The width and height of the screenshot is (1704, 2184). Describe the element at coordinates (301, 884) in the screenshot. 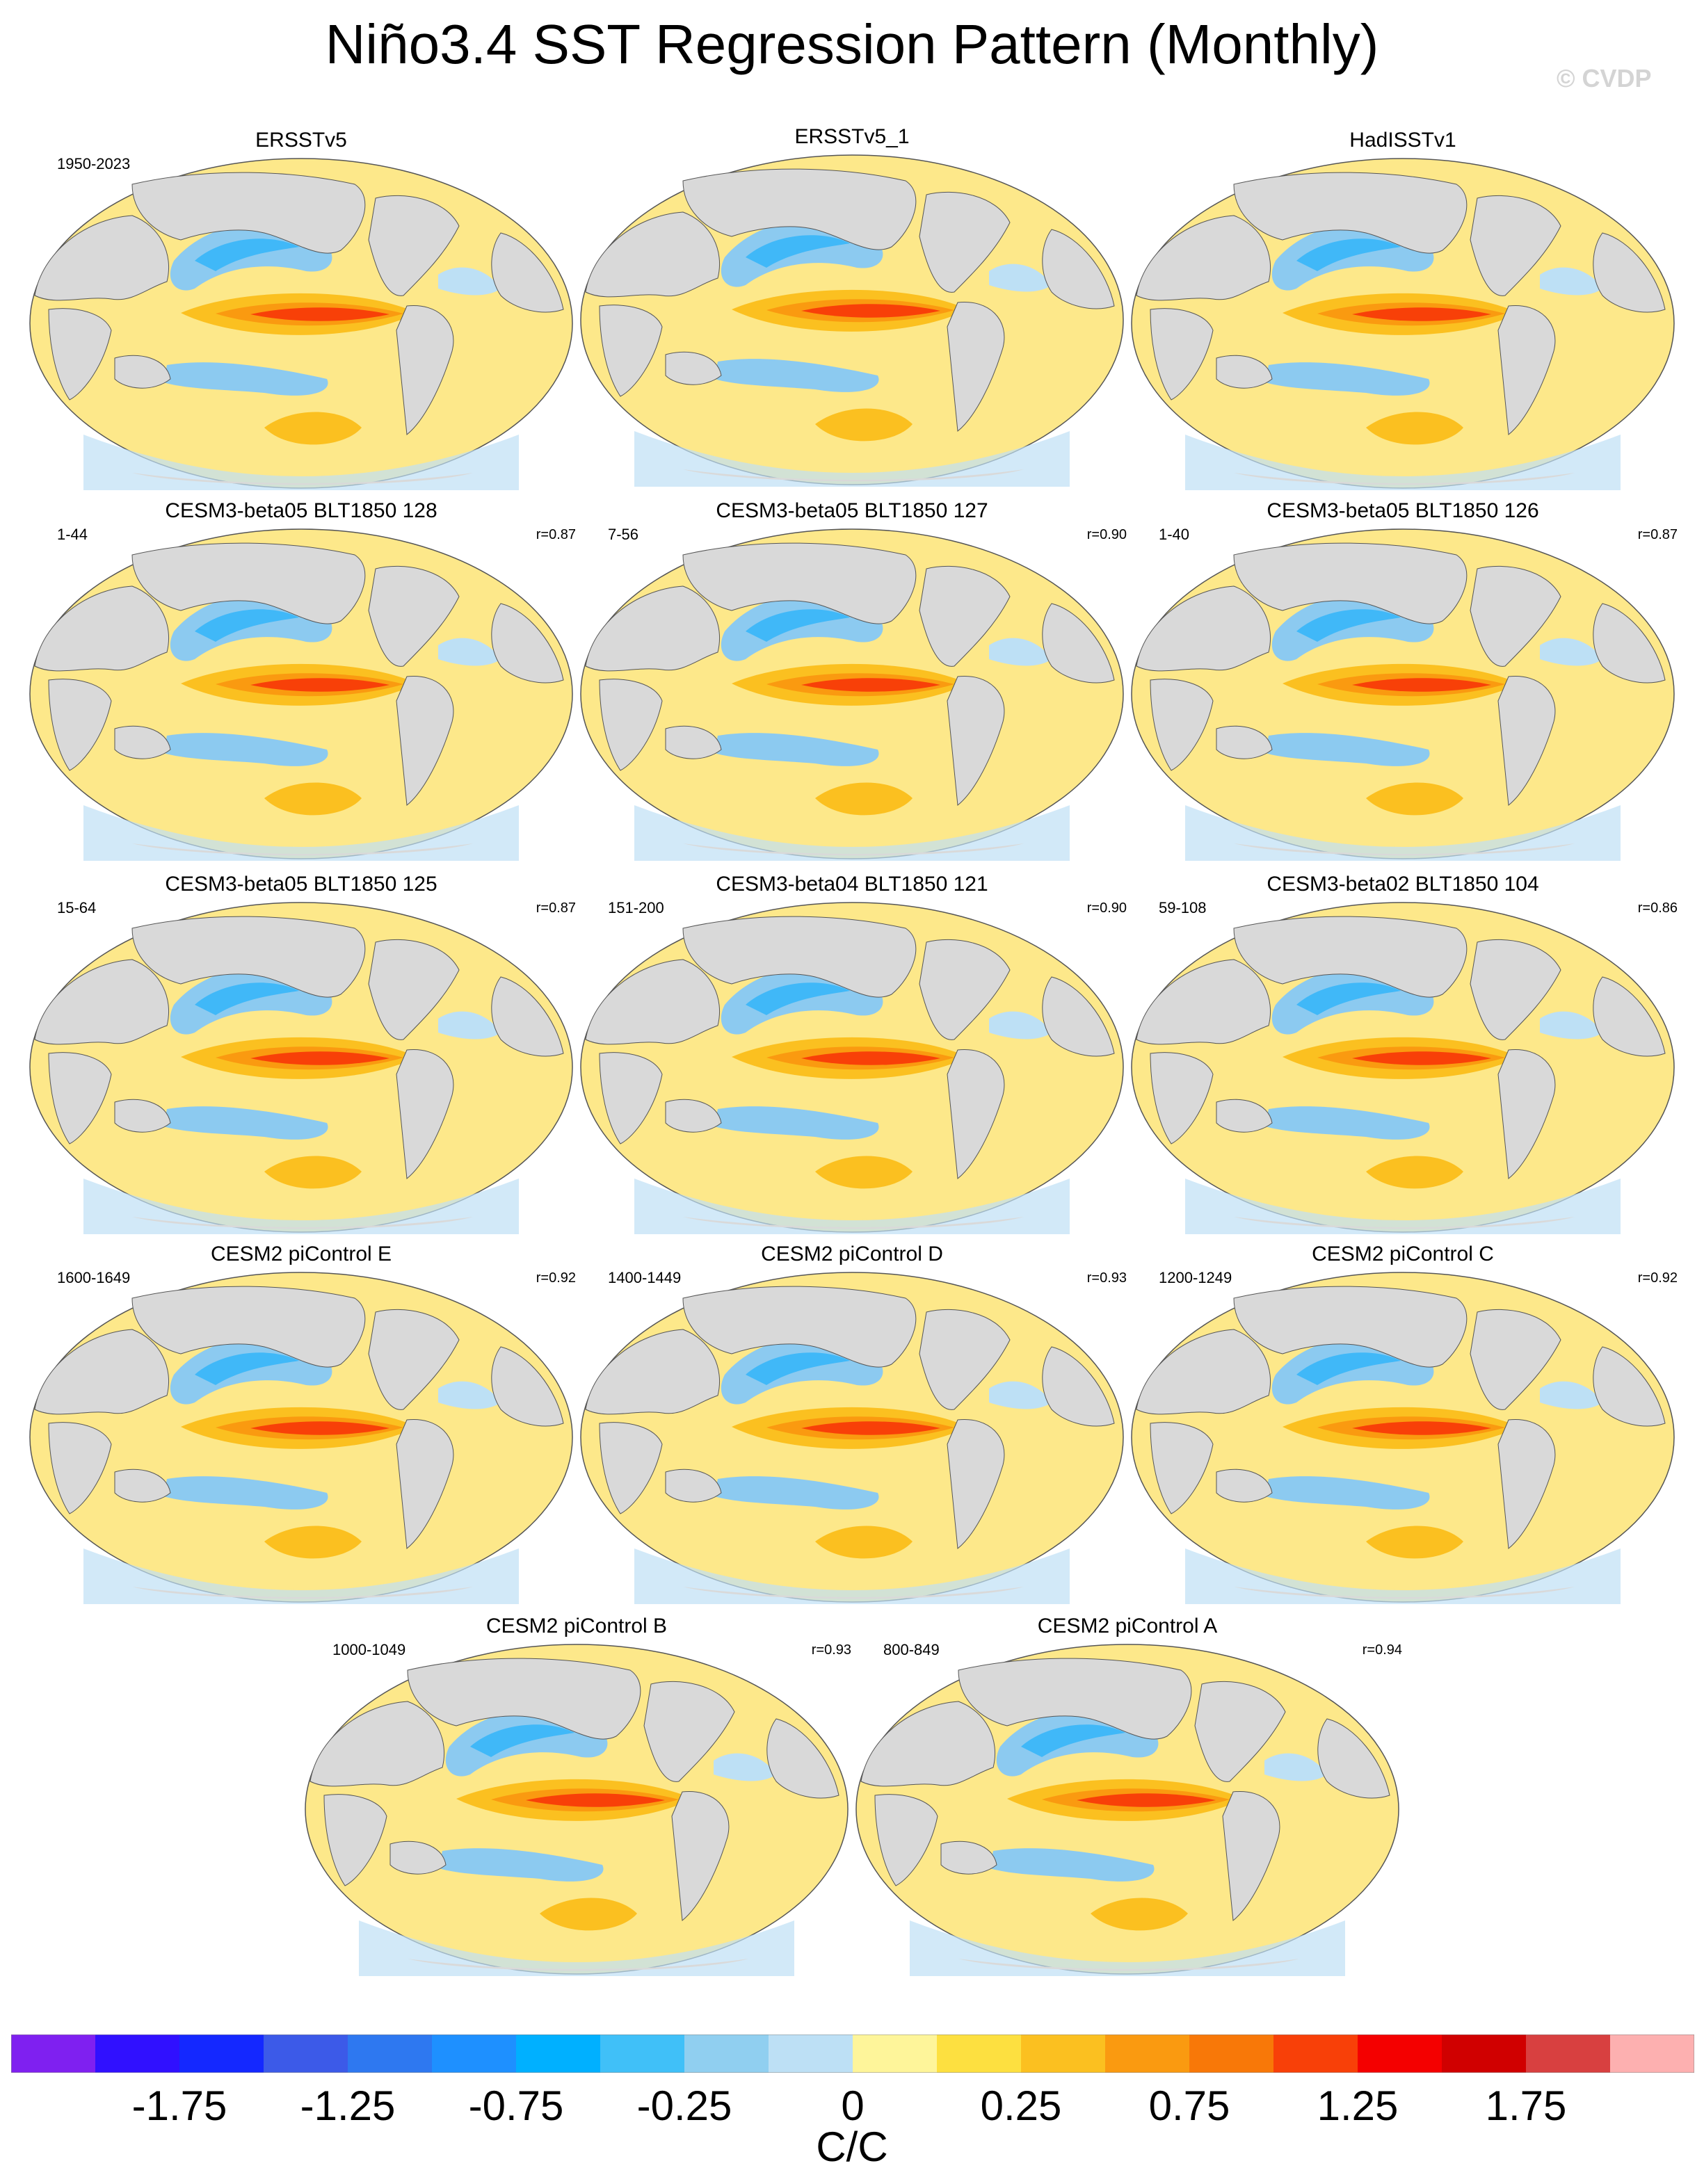

I see `panel-title: CESM3-beta05 BLT1850 125` at that location.